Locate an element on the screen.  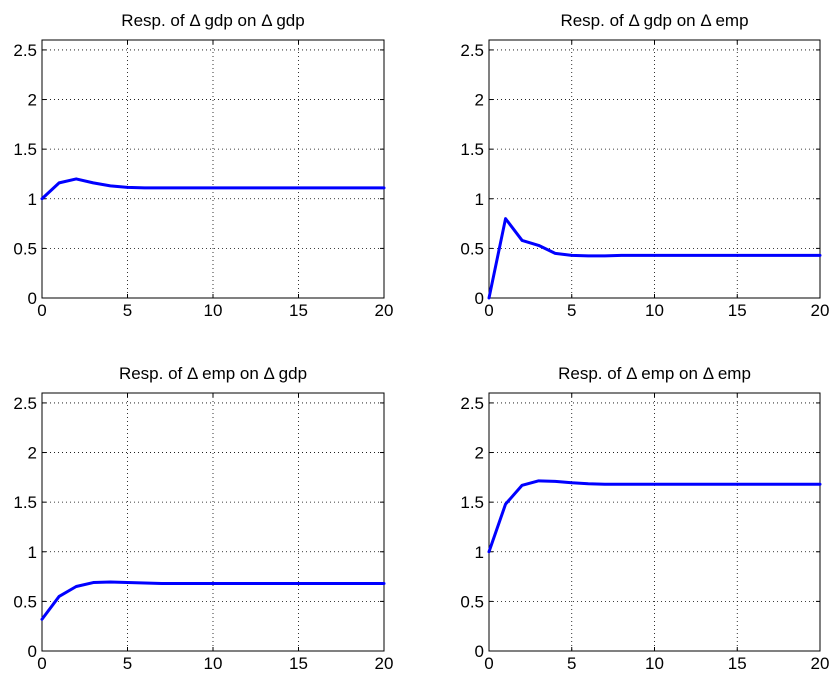
chart-title: Resp. of Δ emp on Δ emp is located at coordinates (654, 373).